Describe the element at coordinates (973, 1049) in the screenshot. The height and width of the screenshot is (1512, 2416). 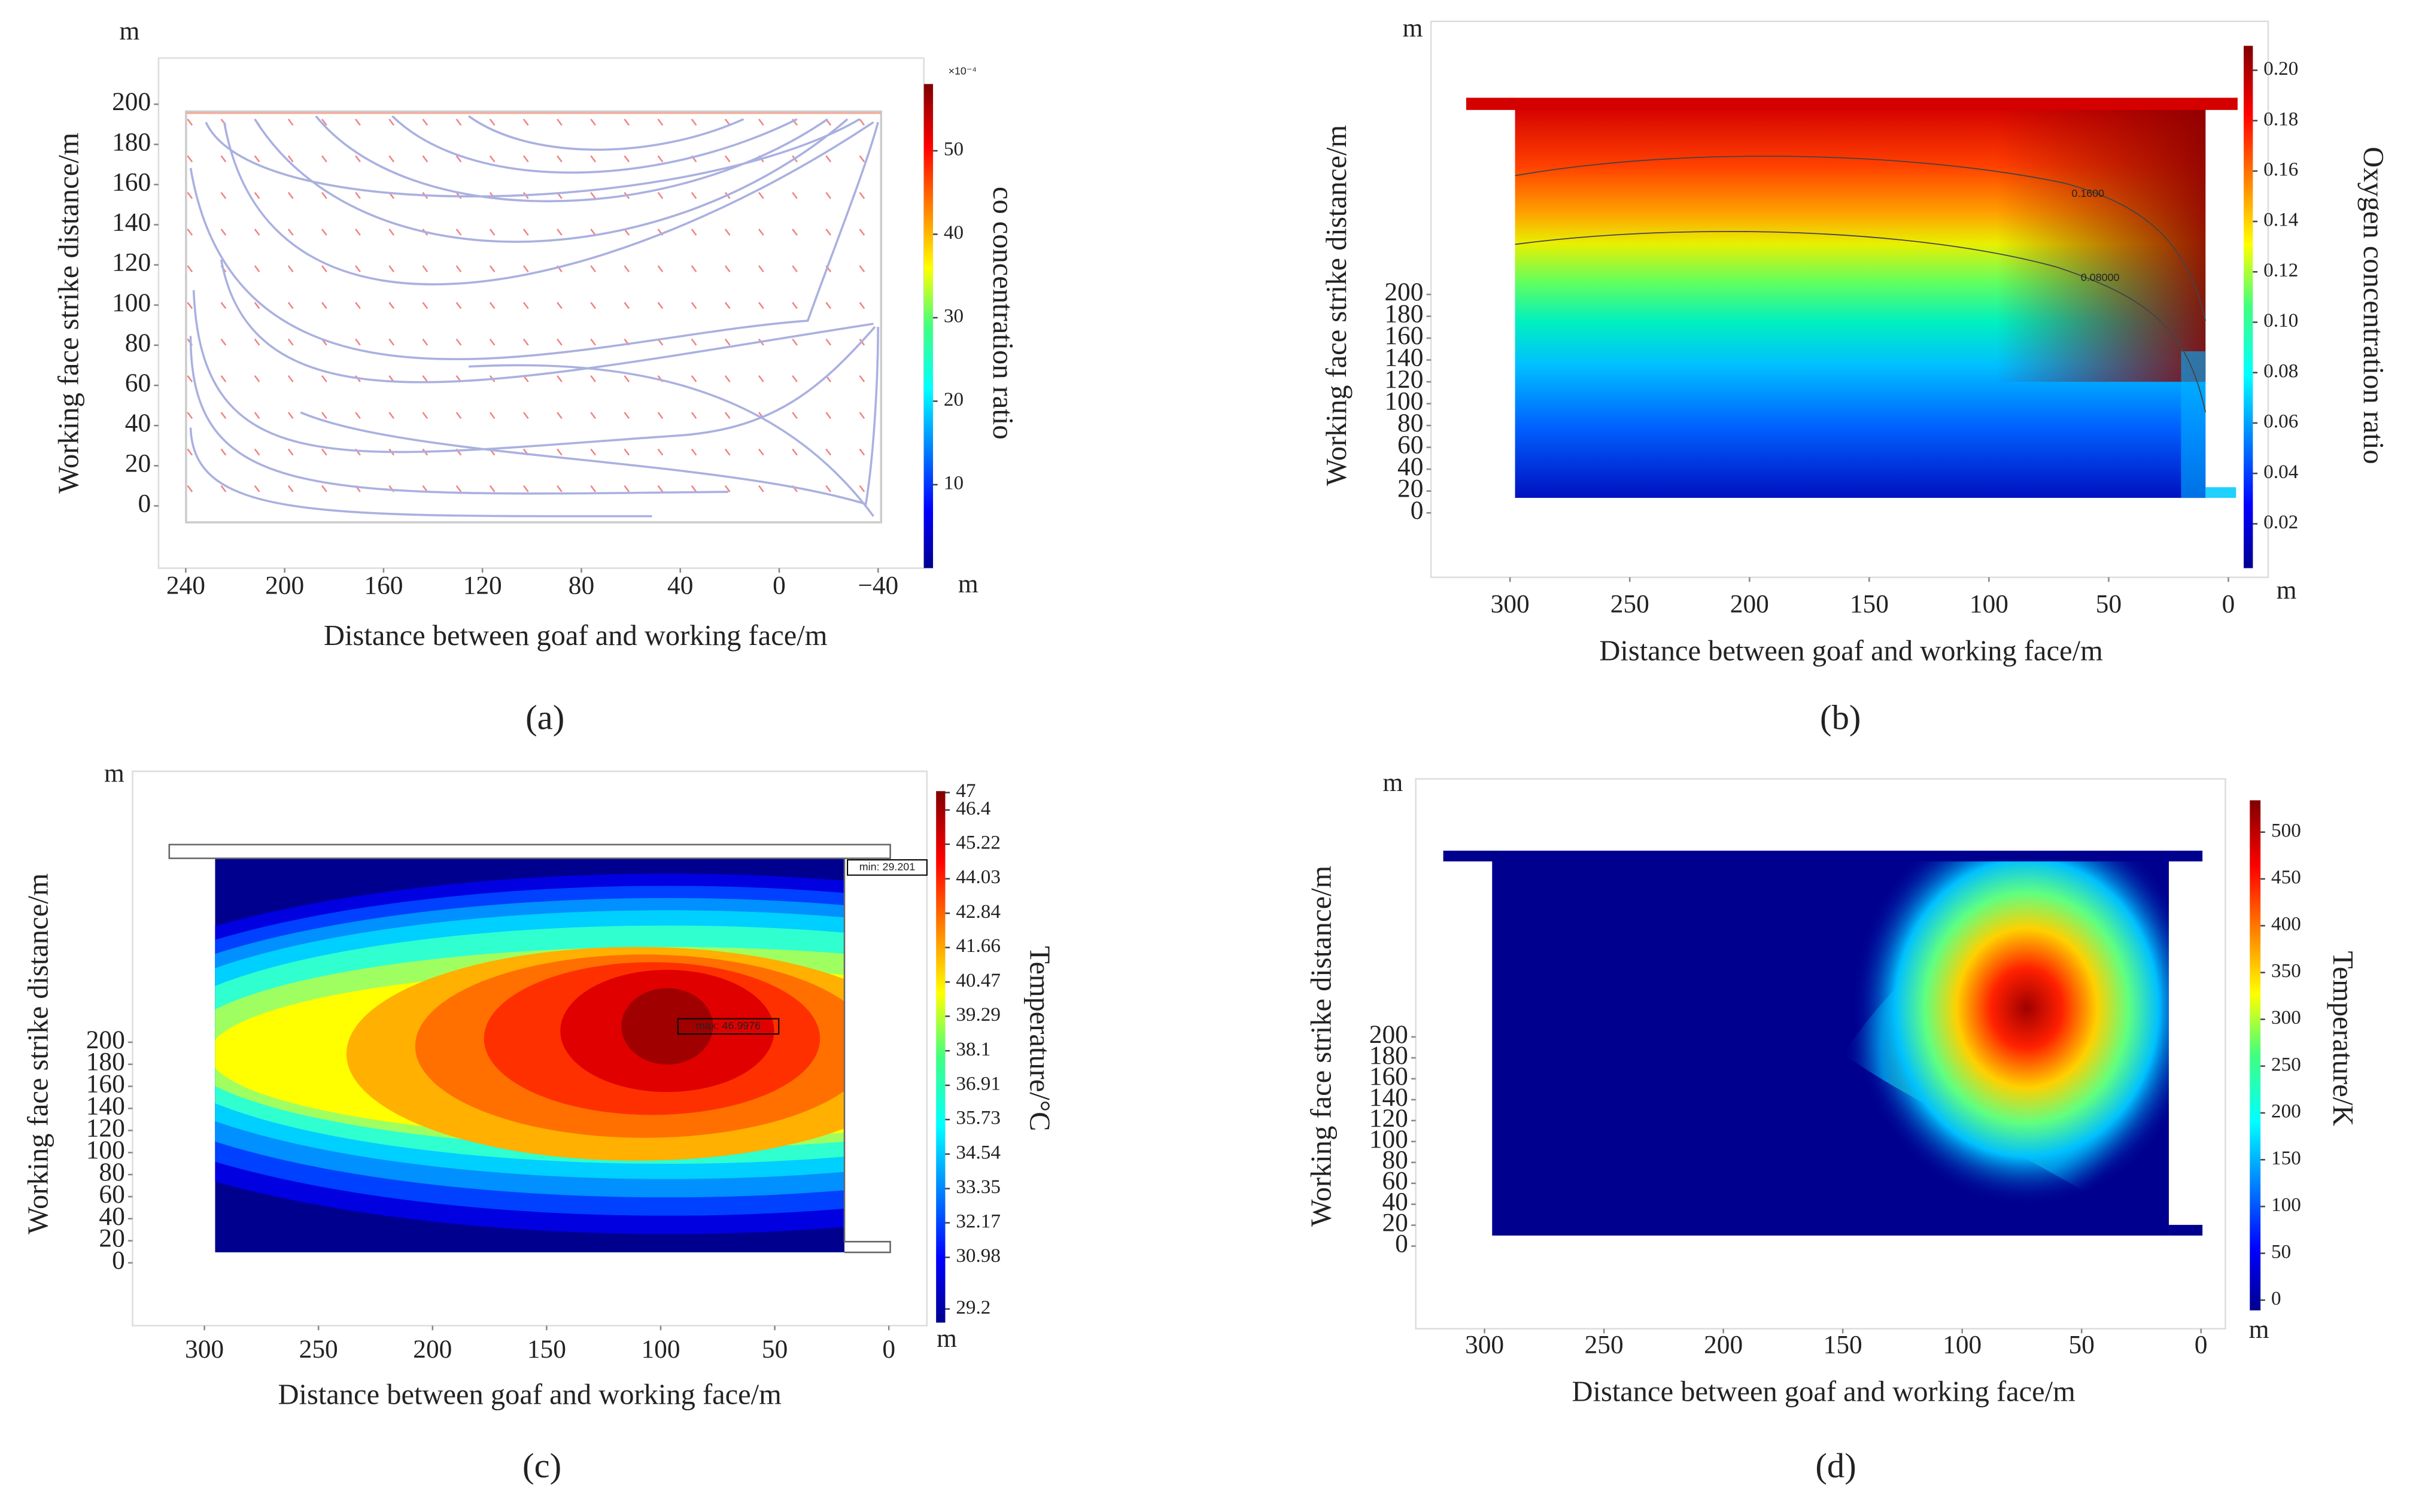
I see `colorbar-tick-label: 38.1` at that location.